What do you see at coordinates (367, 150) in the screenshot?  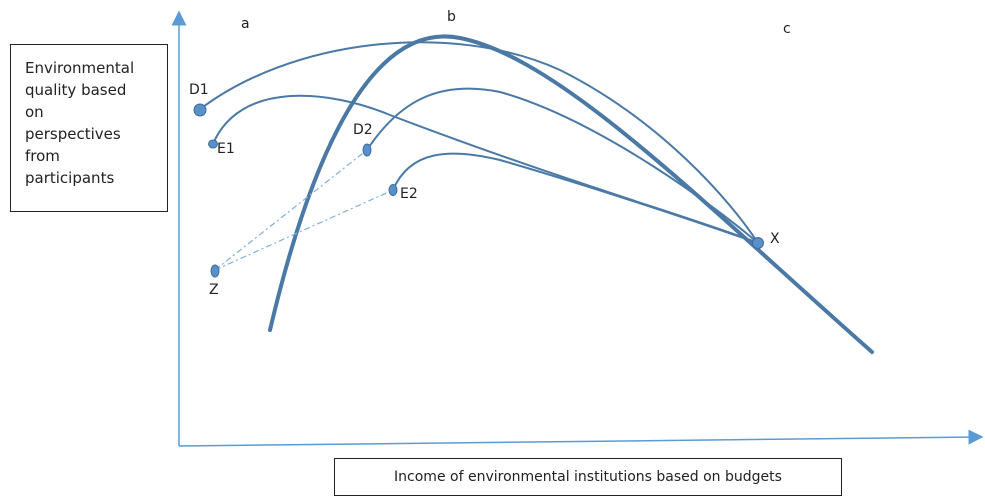 I see `point-d2` at bounding box center [367, 150].